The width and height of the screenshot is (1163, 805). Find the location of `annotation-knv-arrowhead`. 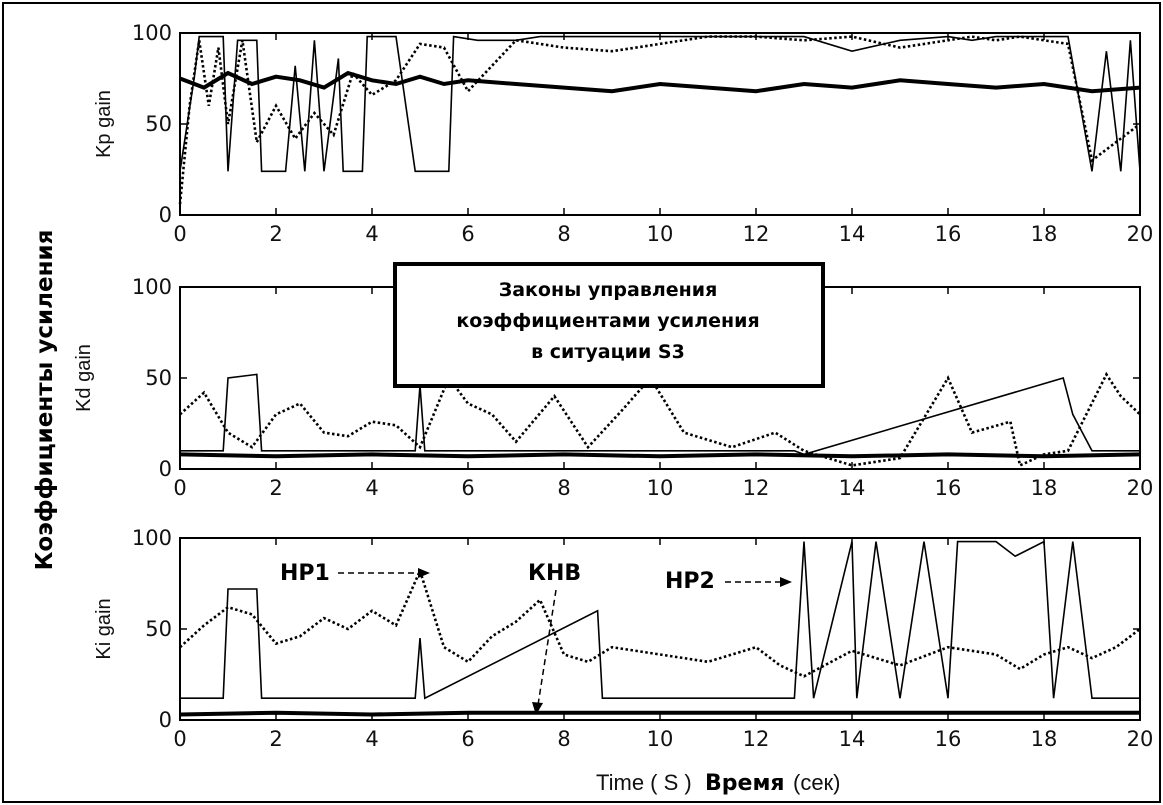

annotation-knv-arrowhead is located at coordinates (537, 708).